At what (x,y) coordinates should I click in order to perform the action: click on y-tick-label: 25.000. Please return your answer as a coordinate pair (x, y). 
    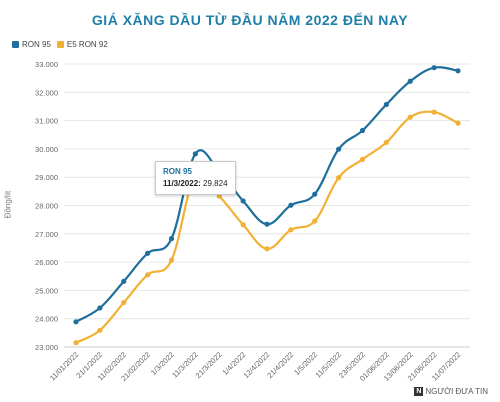
    Looking at the image, I should click on (46, 290).